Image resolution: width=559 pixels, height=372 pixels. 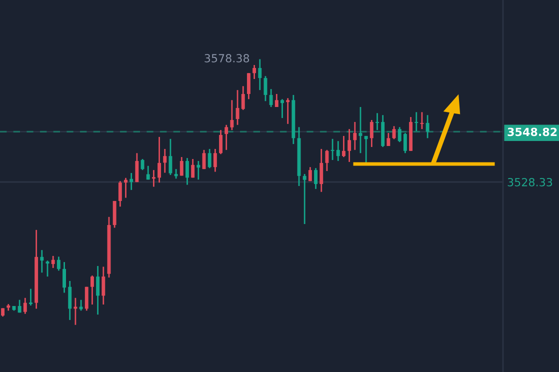 I want to click on y-tick-label: 3548.82, so click(x=532, y=132).